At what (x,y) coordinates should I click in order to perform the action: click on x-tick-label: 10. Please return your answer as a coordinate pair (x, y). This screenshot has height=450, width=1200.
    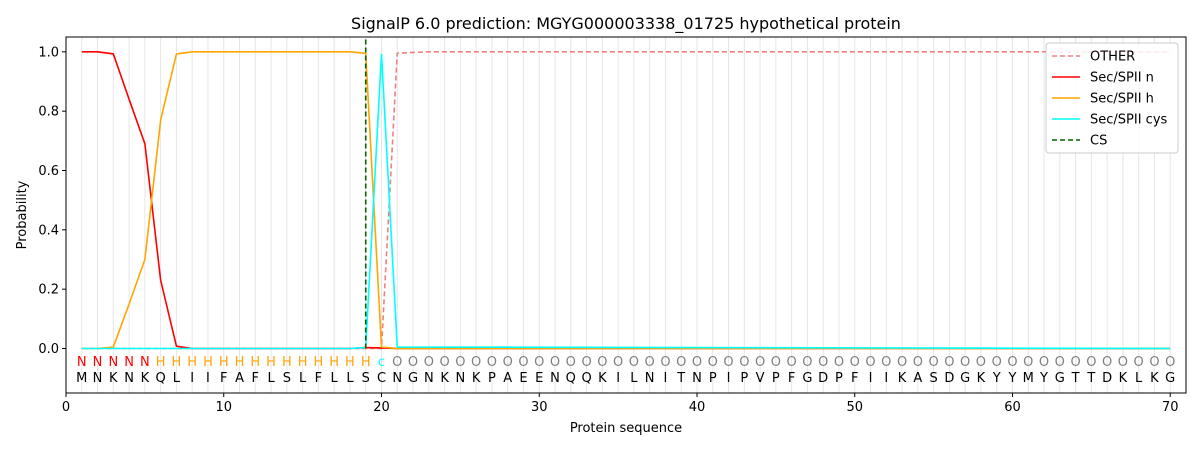
    Looking at the image, I should click on (223, 407).